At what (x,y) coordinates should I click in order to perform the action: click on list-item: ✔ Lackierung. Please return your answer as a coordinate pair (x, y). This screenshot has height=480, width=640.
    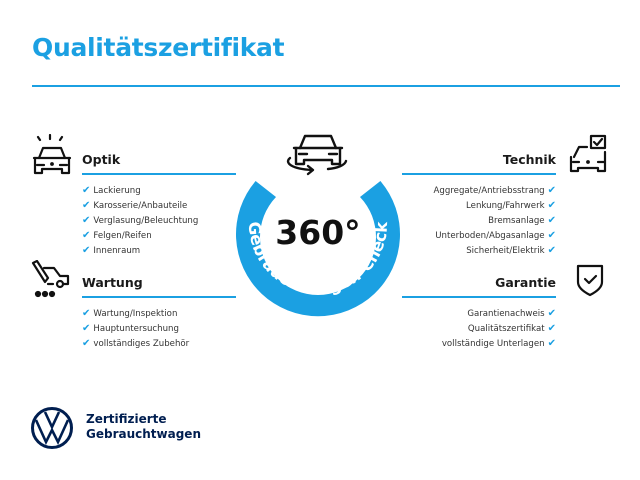
    Looking at the image, I should click on (111, 190).